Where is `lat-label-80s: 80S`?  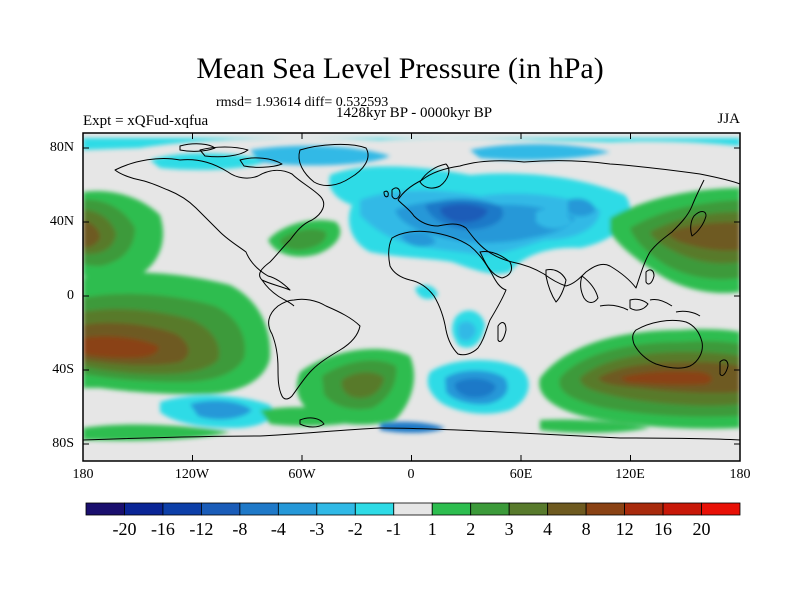 lat-label-80s: 80S is located at coordinates (63, 443).